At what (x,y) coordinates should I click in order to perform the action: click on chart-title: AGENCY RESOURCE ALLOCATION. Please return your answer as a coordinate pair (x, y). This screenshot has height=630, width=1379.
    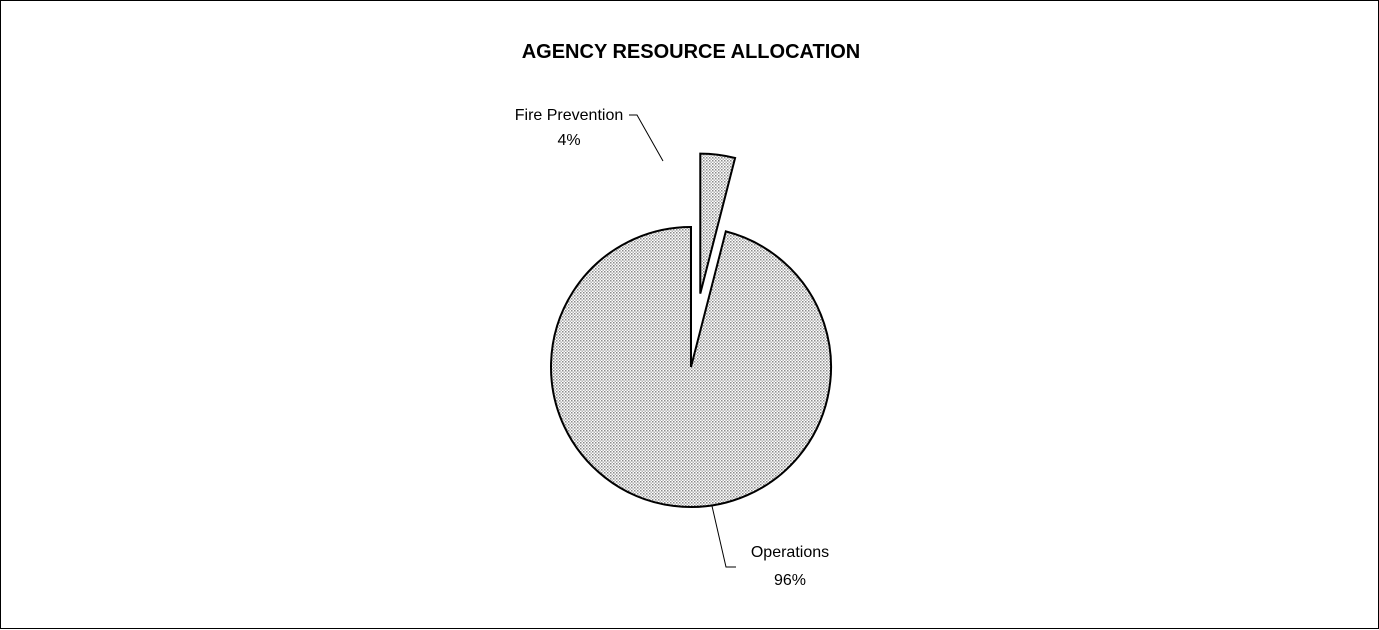
    Looking at the image, I should click on (691, 52).